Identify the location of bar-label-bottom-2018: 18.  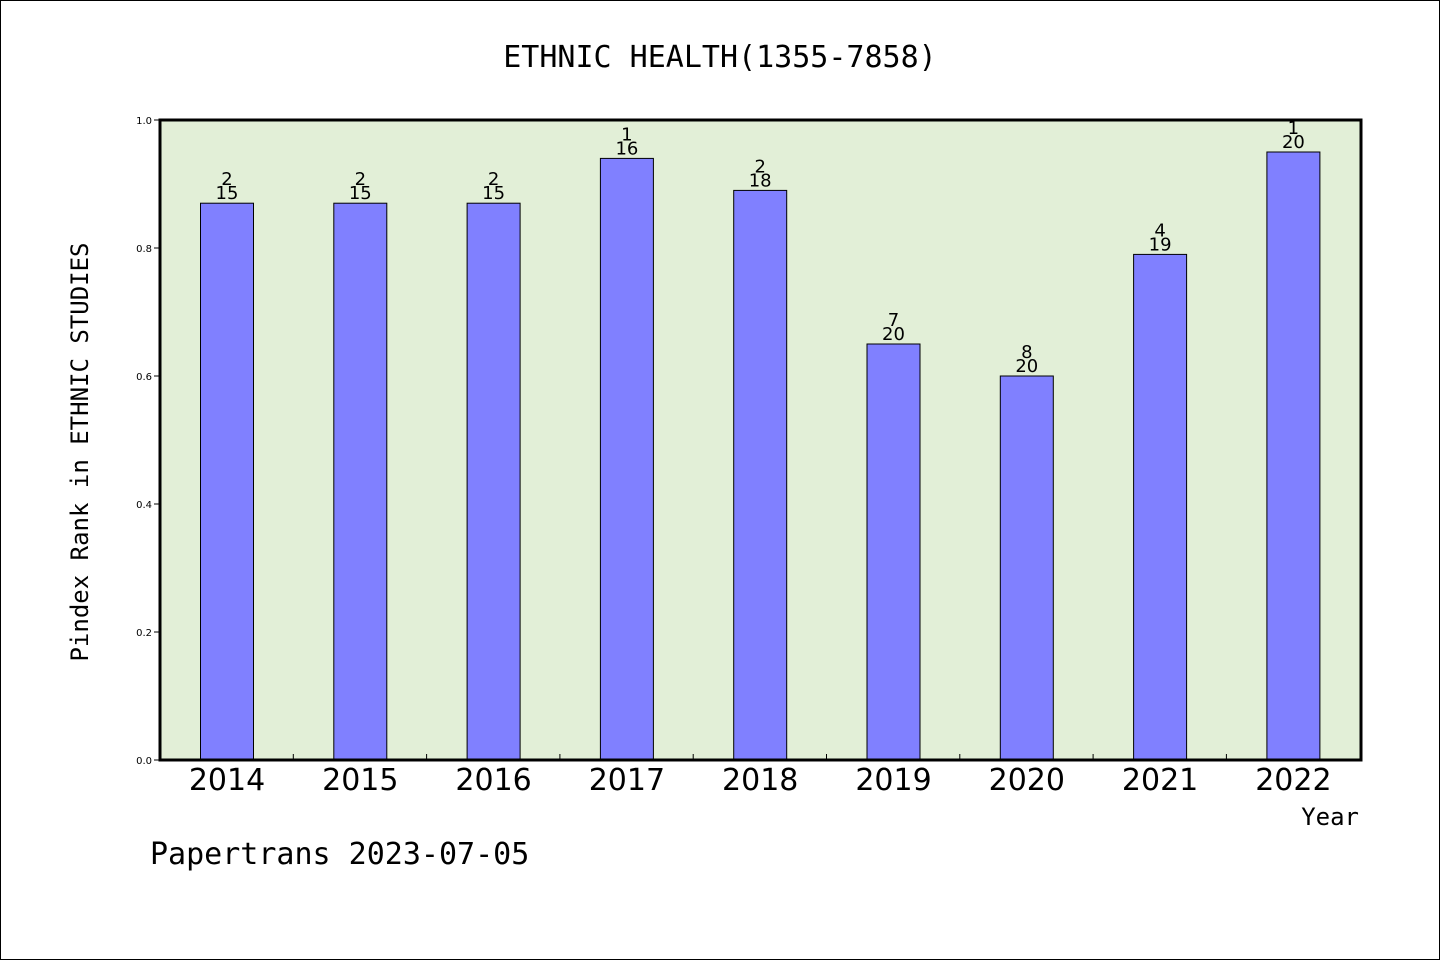
(760, 180).